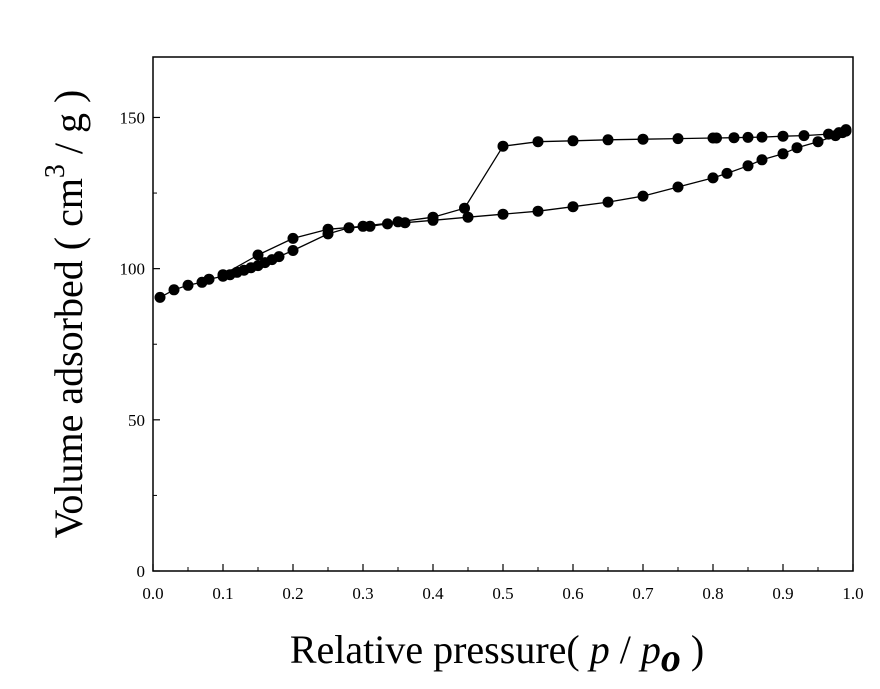  Describe the element at coordinates (68, 127) in the screenshot. I see `y-axis-label-unit: / g )` at that location.